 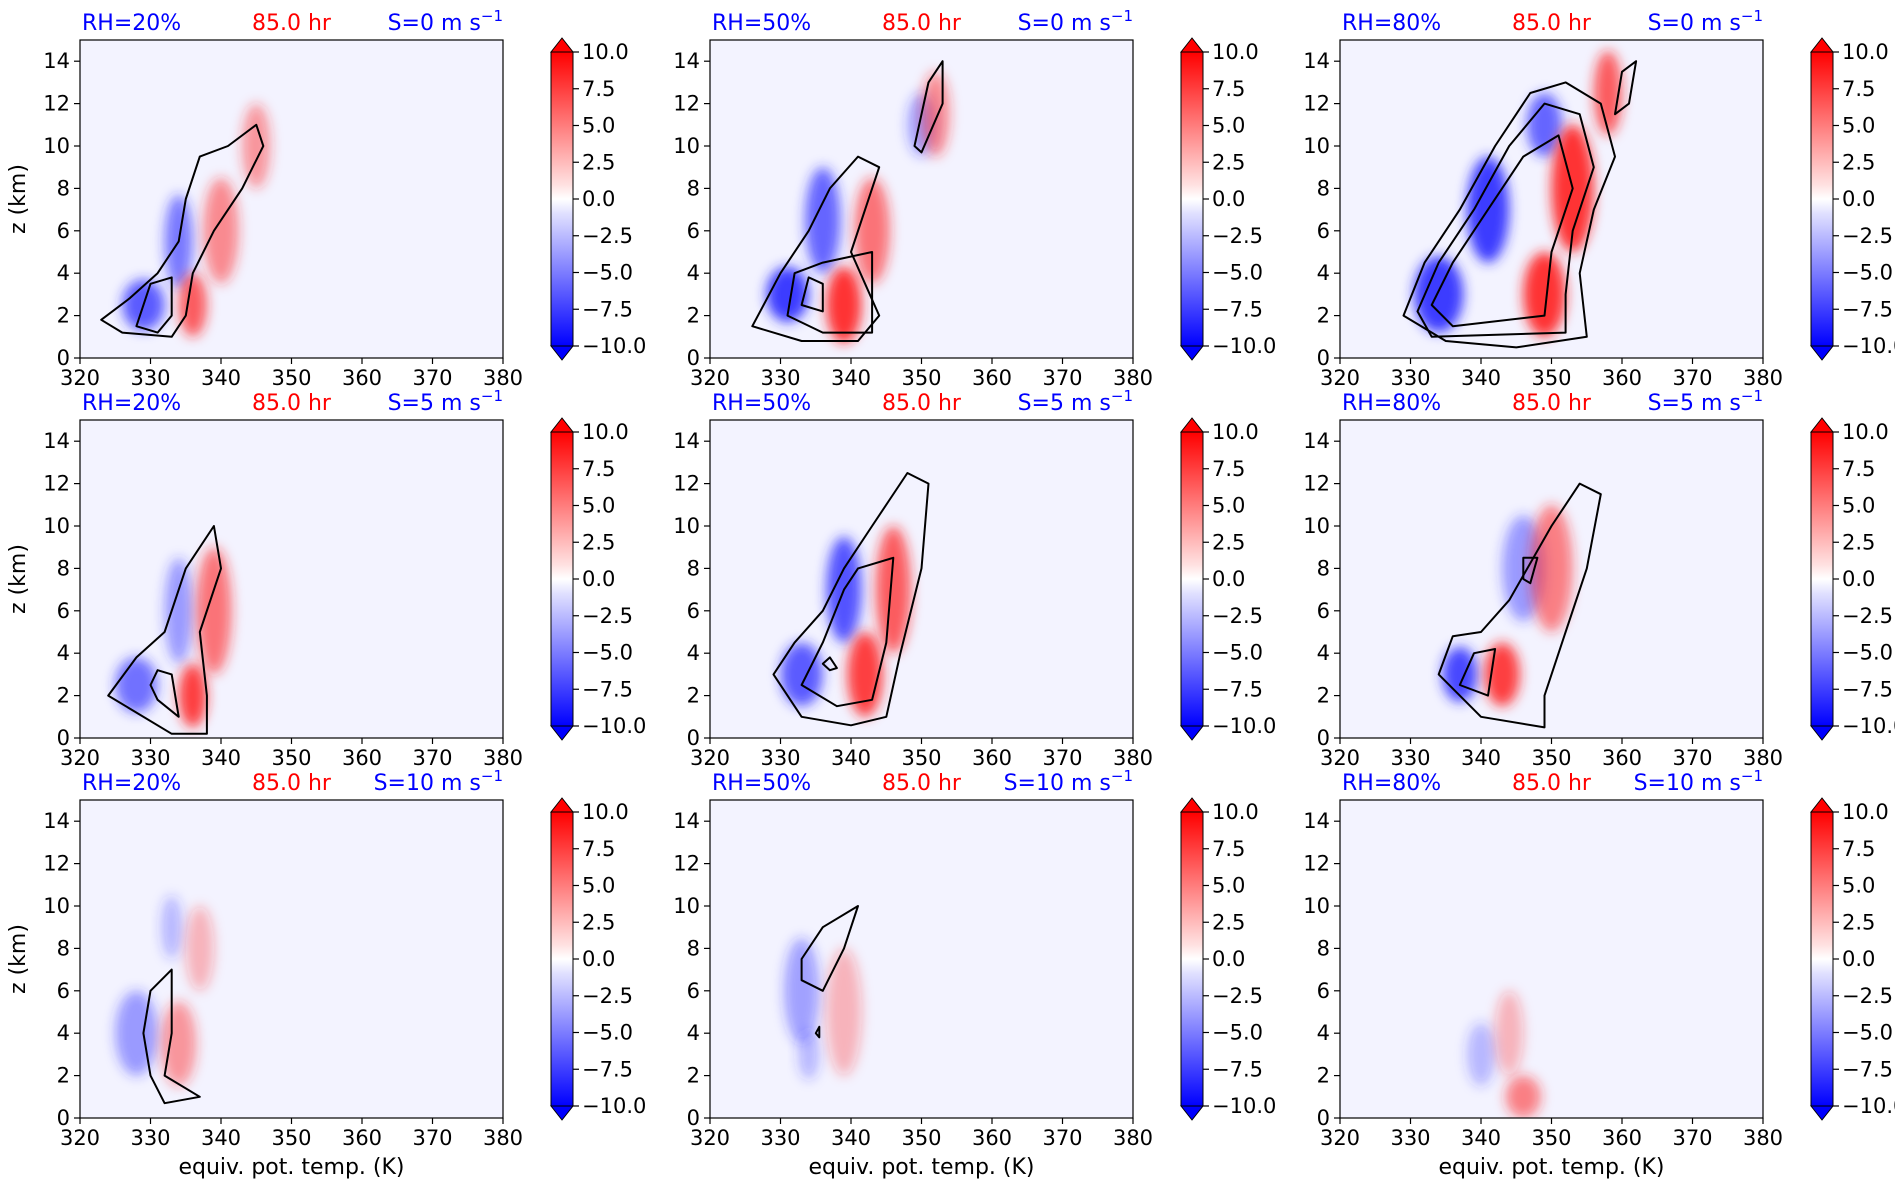 What do you see at coordinates (63, 991) in the screenshot?
I see `y-tick-label: 6` at bounding box center [63, 991].